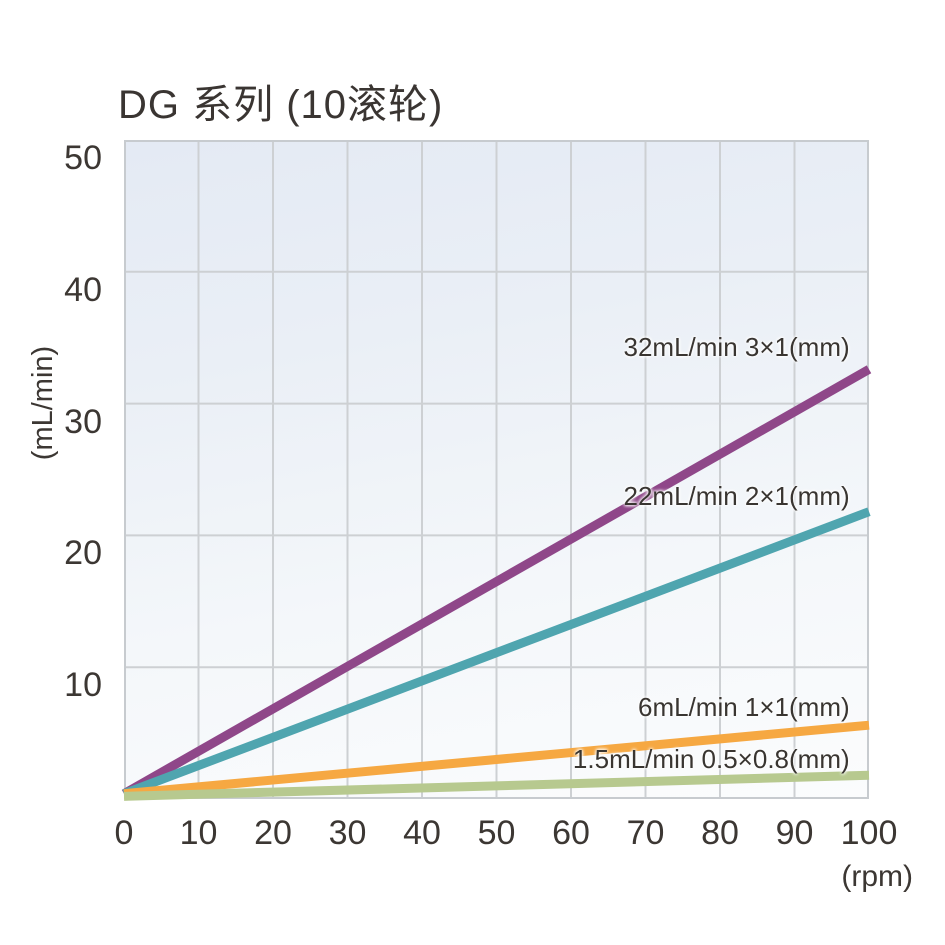  Describe the element at coordinates (743, 706) in the screenshot. I see `series-label-1×1(mm): 6mL/min 1×1(mm)` at that location.